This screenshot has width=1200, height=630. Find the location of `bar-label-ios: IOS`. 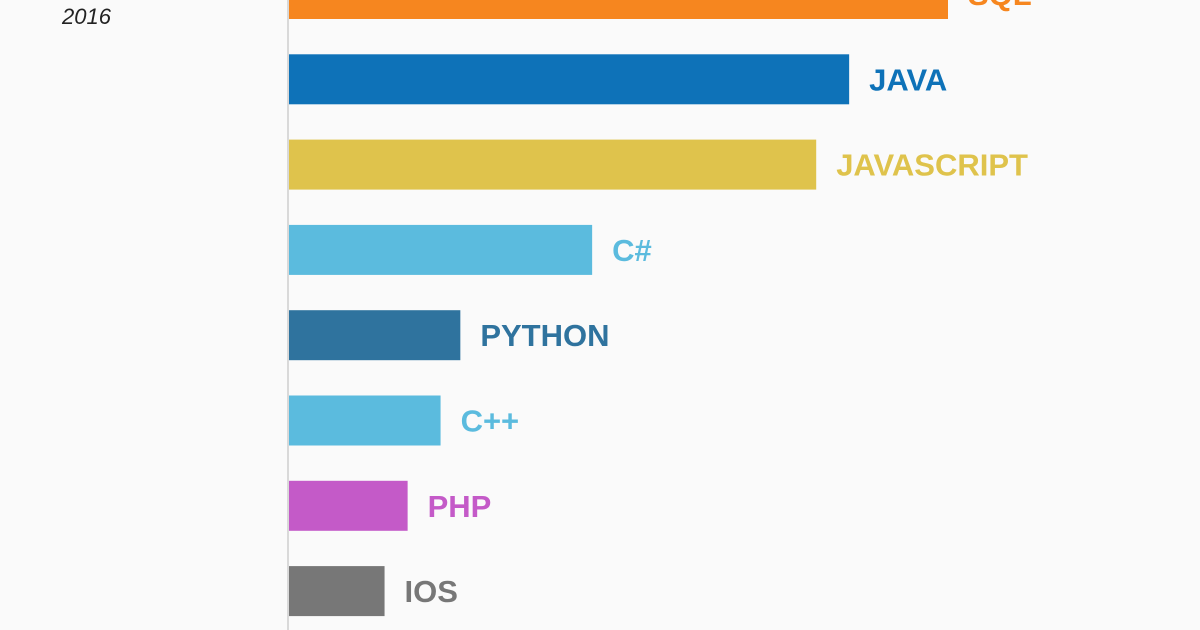

bar-label-ios: IOS is located at coordinates (431, 591).